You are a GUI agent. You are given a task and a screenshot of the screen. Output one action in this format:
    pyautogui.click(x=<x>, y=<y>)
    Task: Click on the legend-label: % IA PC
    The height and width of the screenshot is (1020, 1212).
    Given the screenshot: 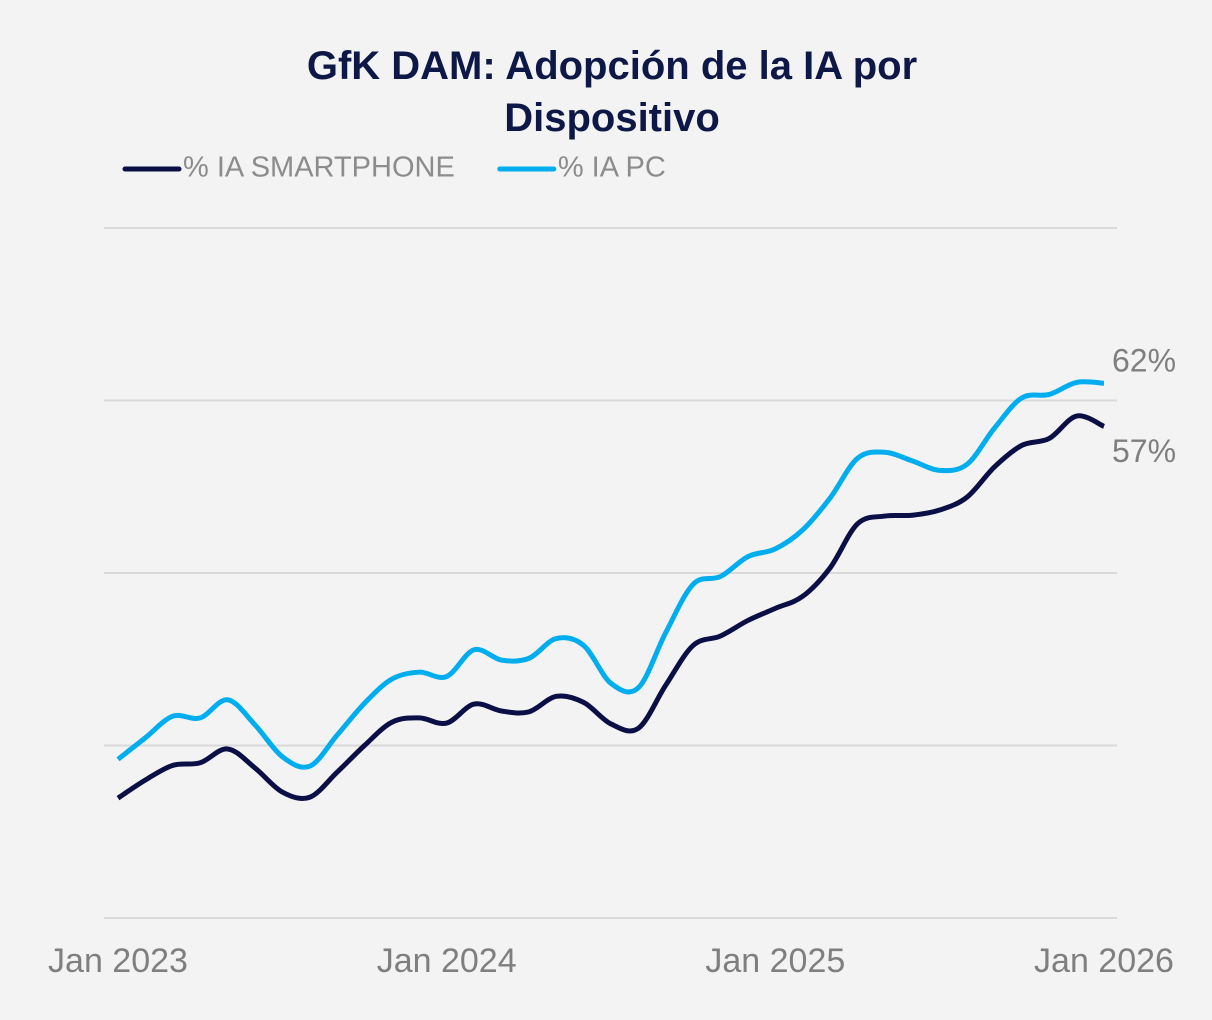 What is the action you would take?
    pyautogui.click(x=612, y=168)
    